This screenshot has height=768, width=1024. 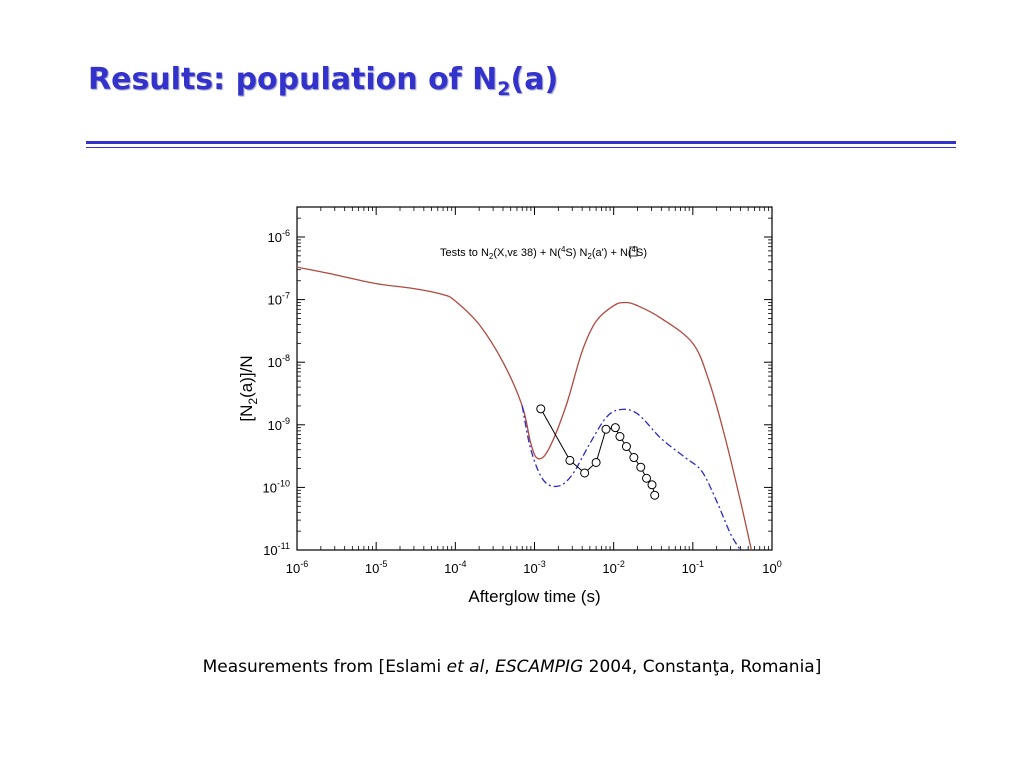 I want to click on x-tick-label: 10⁻¹, so click(x=693, y=567).